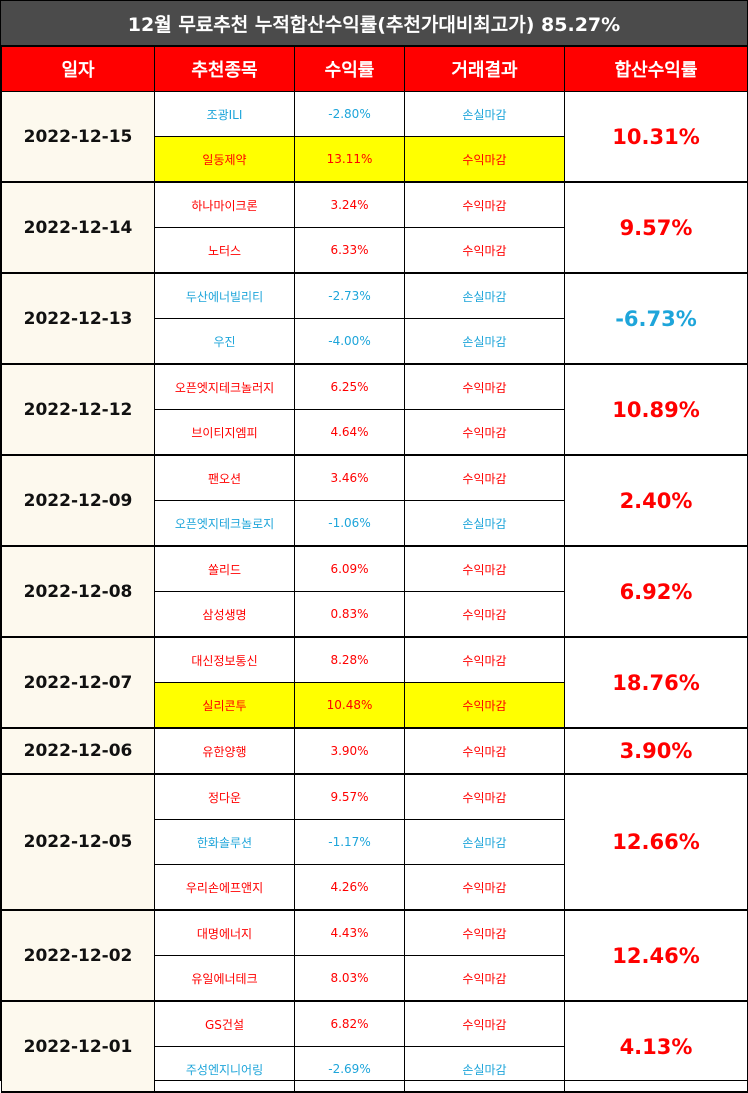 The width and height of the screenshot is (748, 1093). Describe the element at coordinates (656, 409) in the screenshot. I see `total-return: 10.89%` at that location.